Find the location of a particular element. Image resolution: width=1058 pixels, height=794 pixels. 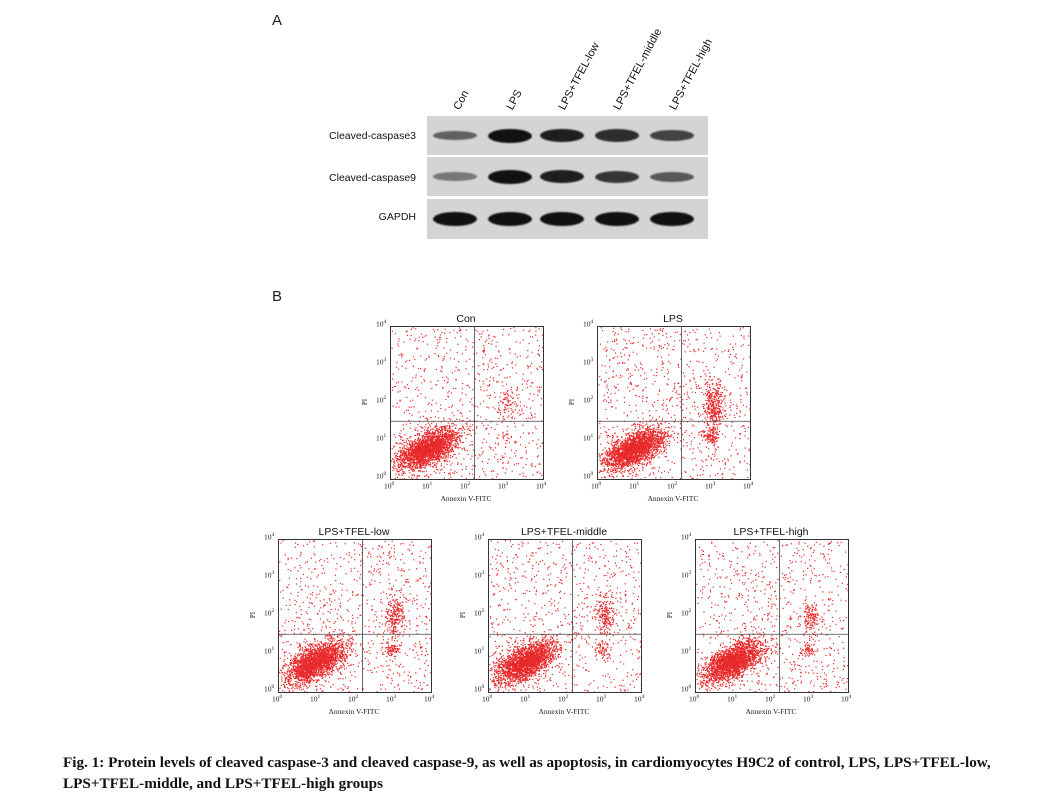

lane-label-con: Con is located at coordinates (461, 100).